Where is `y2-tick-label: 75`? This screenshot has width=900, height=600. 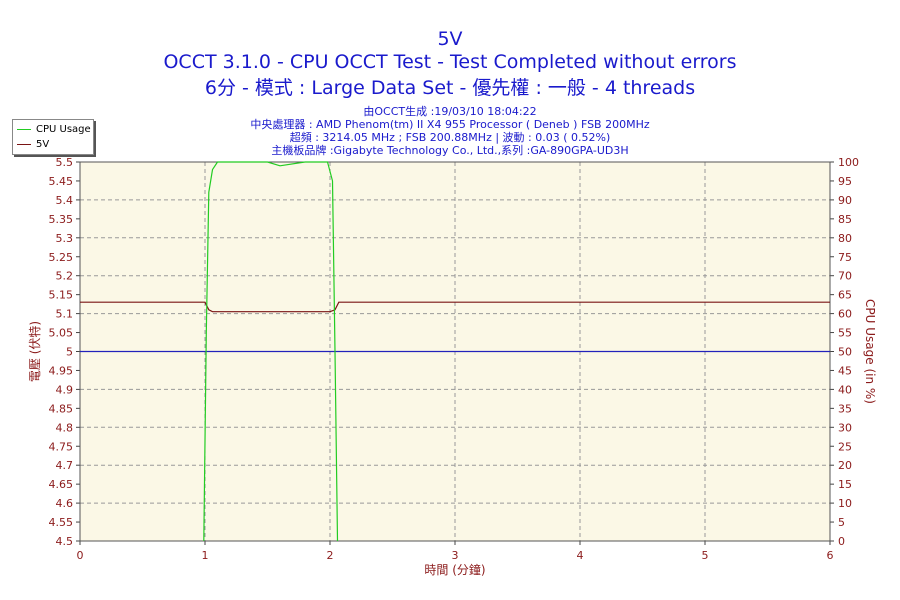
y2-tick-label: 75 is located at coordinates (845, 257).